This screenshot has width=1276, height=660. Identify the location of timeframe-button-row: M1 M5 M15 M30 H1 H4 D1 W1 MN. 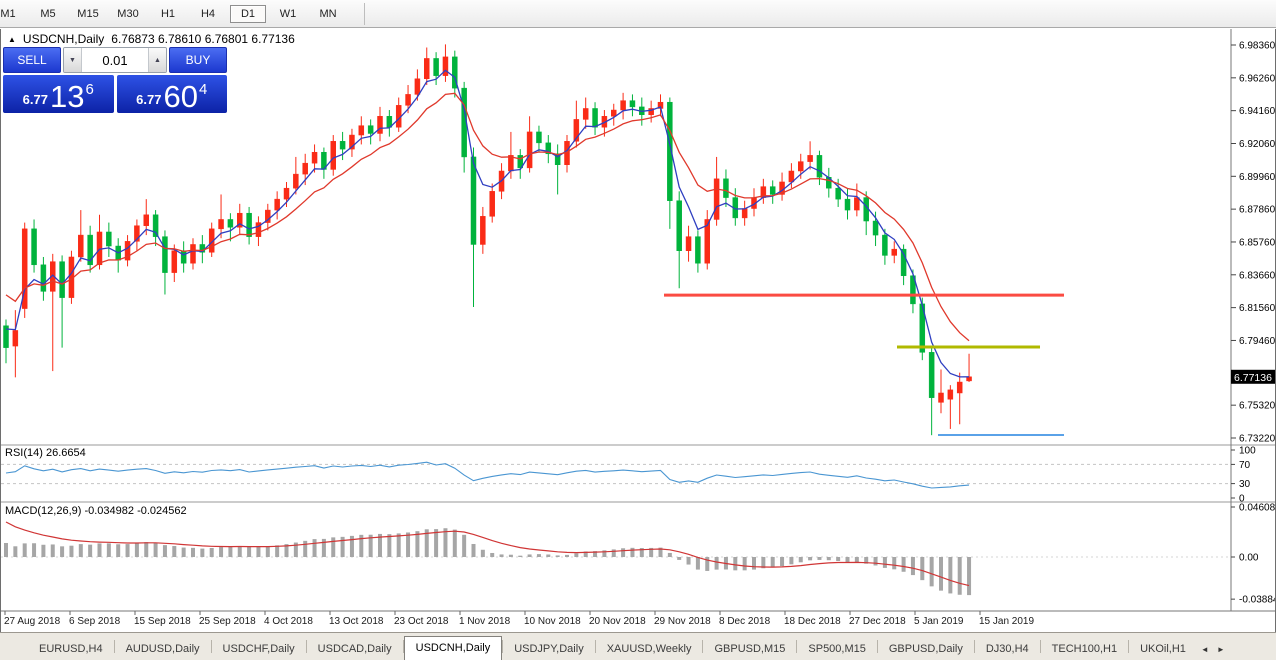
(174, 13).